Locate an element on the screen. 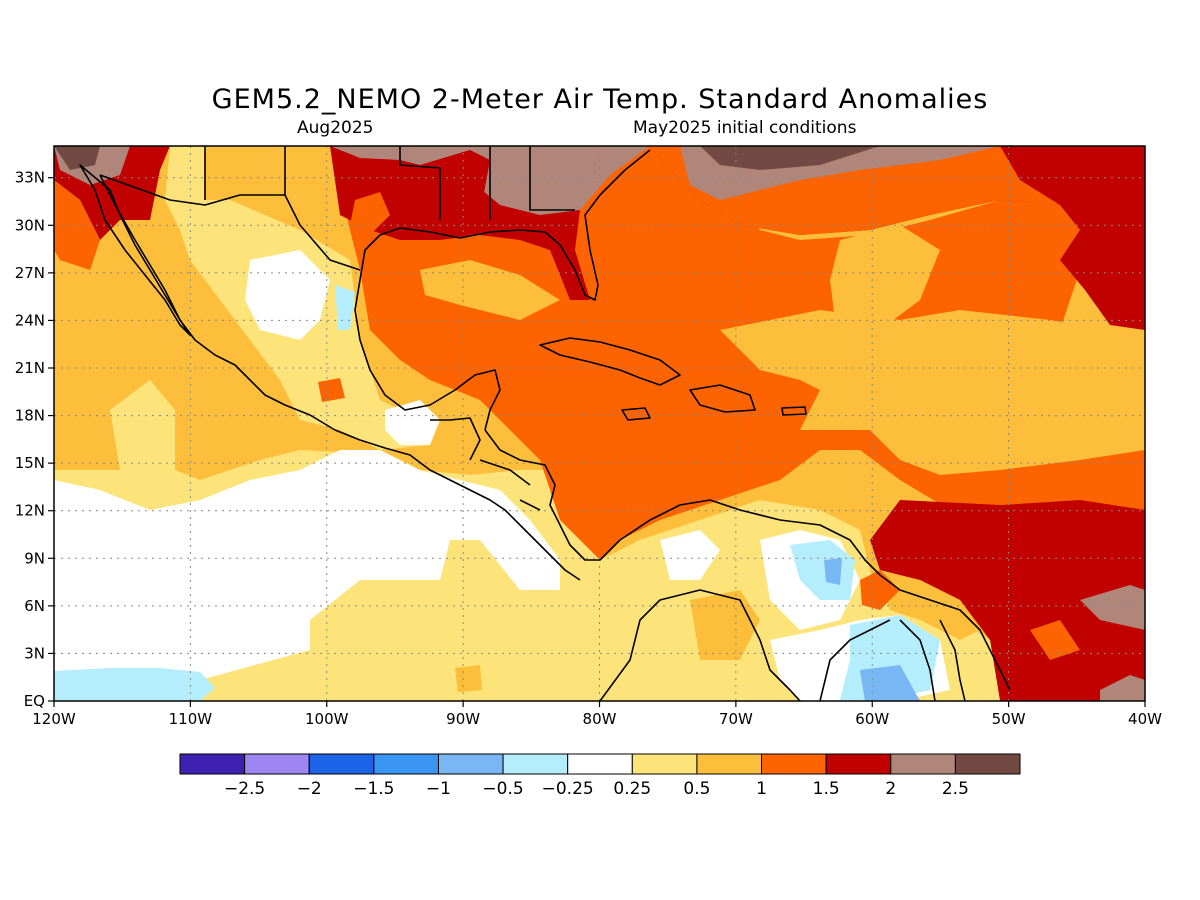 The height and width of the screenshot is (900, 1200). coast-jamaica is located at coordinates (636, 414).